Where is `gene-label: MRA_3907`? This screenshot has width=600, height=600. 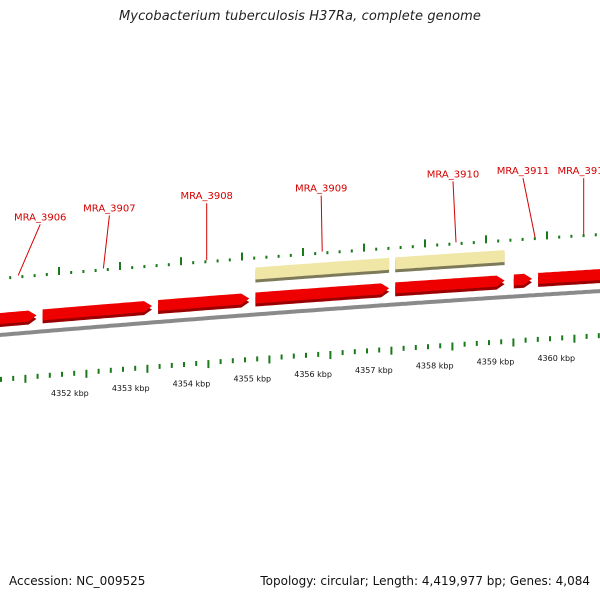 gene-label: MRA_3907 is located at coordinates (109, 208).